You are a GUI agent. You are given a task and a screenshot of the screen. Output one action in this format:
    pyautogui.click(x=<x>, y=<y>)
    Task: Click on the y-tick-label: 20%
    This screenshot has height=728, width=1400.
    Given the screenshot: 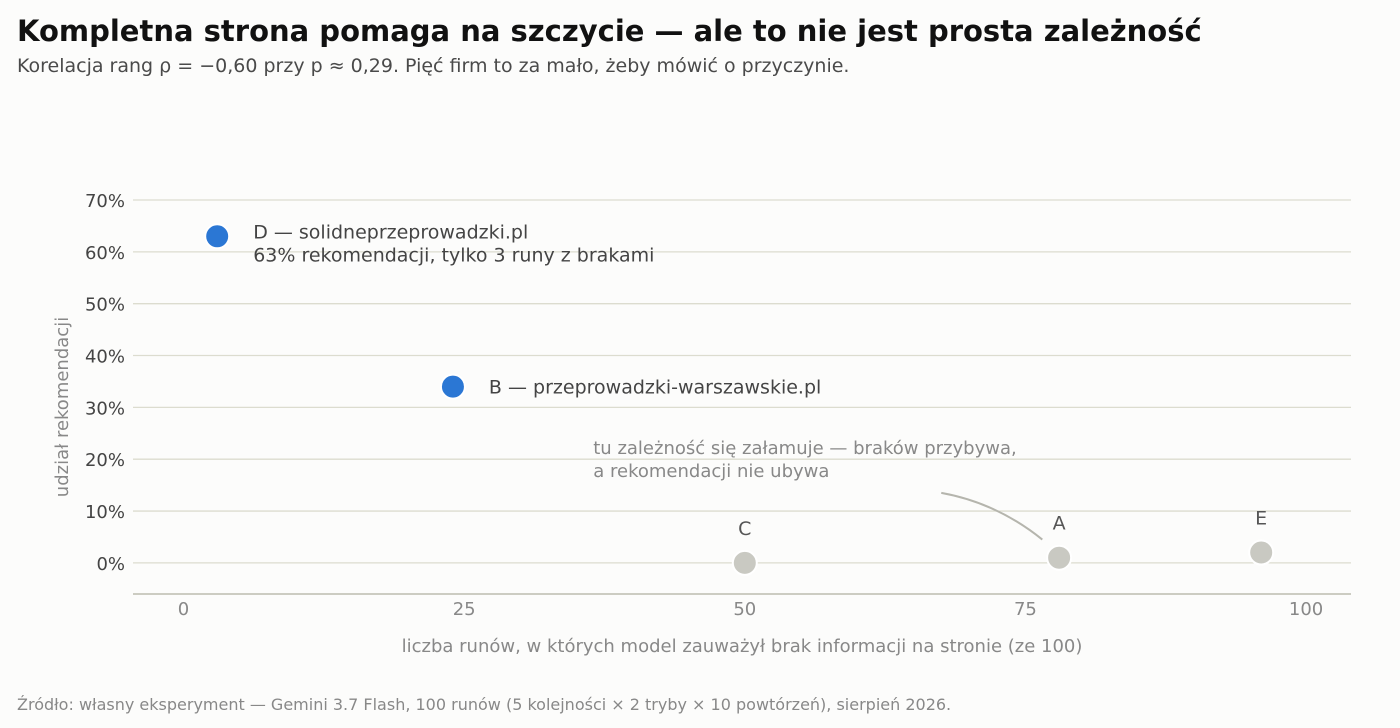 What is the action you would take?
    pyautogui.click(x=105, y=460)
    